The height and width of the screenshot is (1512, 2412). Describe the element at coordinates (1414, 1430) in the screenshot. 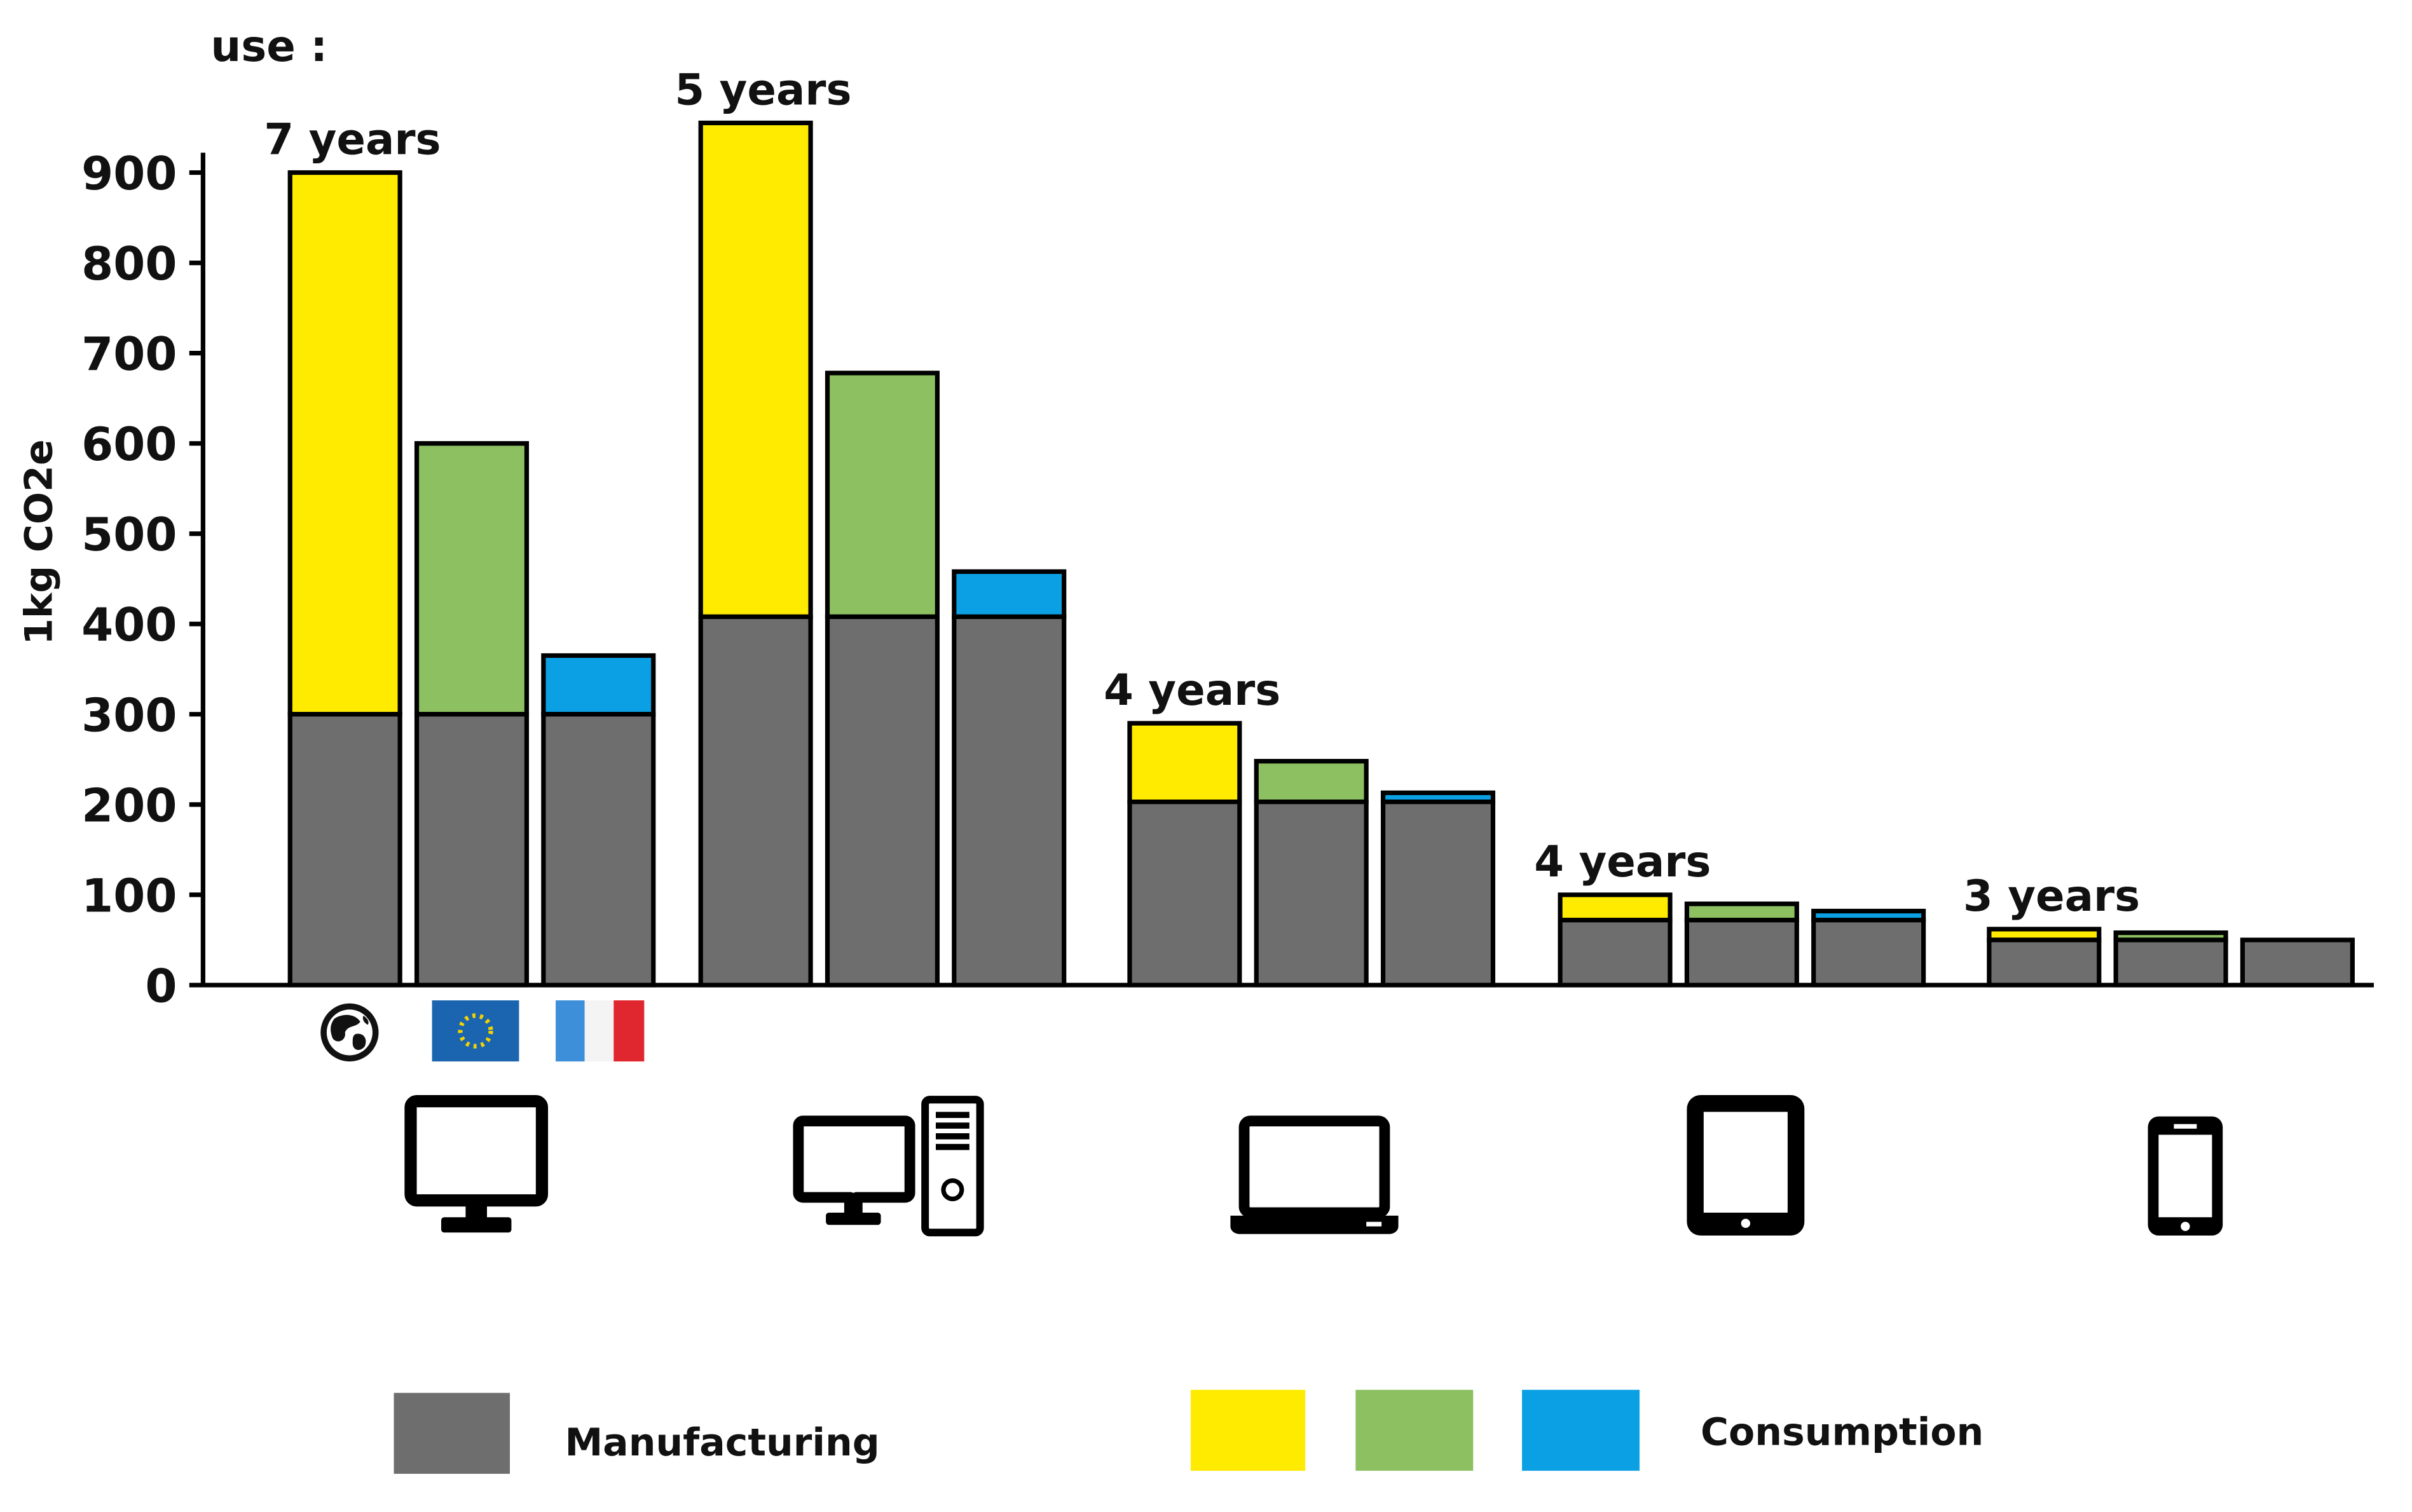

I see `legend-swatch-europe` at that location.